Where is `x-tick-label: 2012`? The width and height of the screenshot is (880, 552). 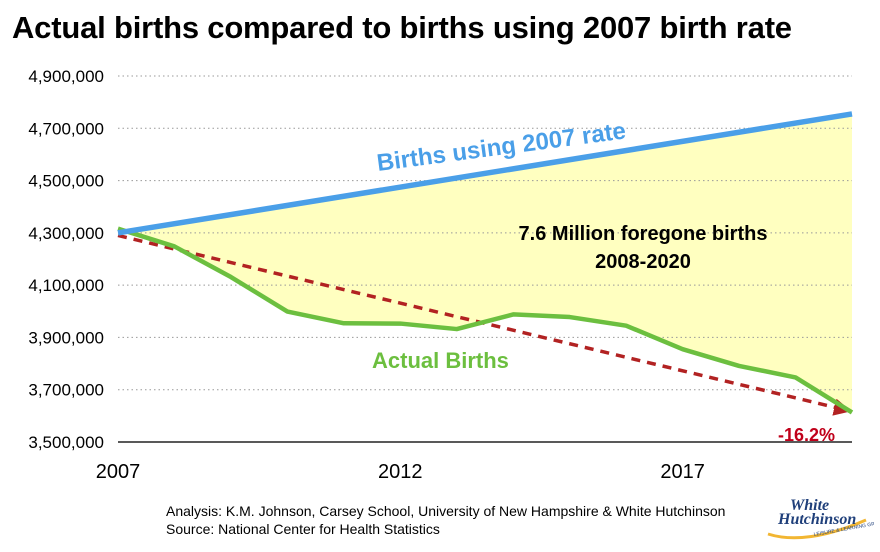 x-tick-label: 2012 is located at coordinates (400, 472).